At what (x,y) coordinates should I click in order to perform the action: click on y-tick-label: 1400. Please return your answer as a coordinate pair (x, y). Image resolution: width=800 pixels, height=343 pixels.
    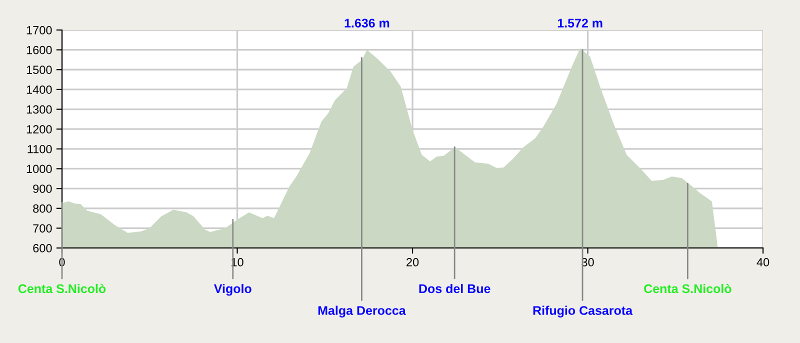
    Looking at the image, I should click on (39, 89).